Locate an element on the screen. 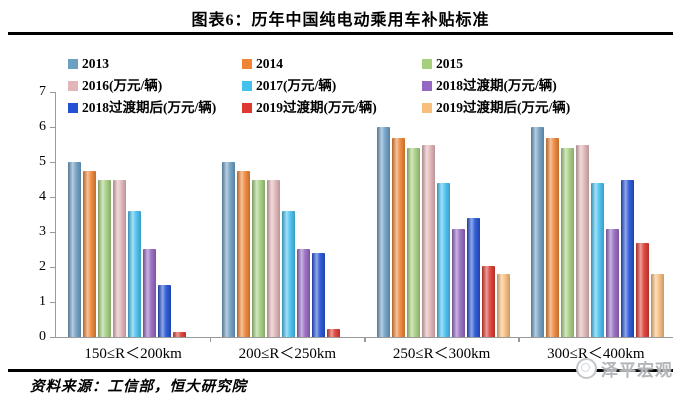  x-axis-category-label: 150≤R＜200km is located at coordinates (133, 354).